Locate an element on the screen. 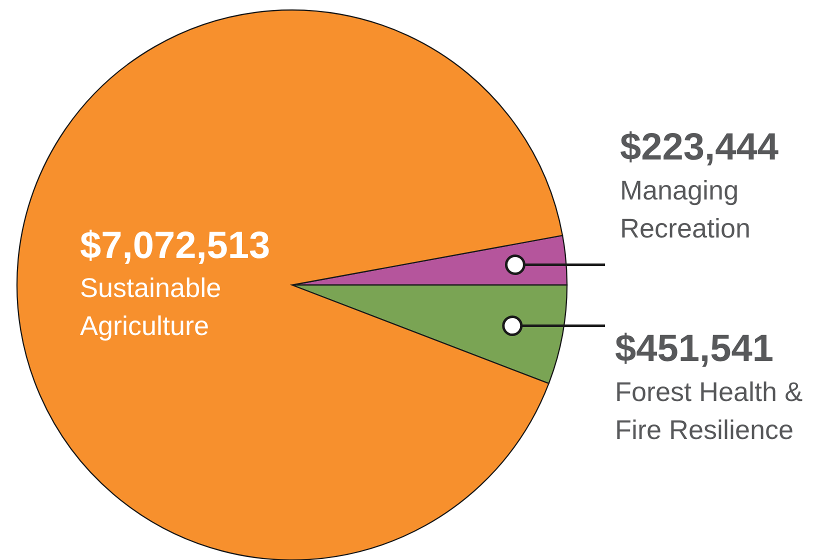  slice-label: Forest Health & Fire Resilience is located at coordinates (709, 410).